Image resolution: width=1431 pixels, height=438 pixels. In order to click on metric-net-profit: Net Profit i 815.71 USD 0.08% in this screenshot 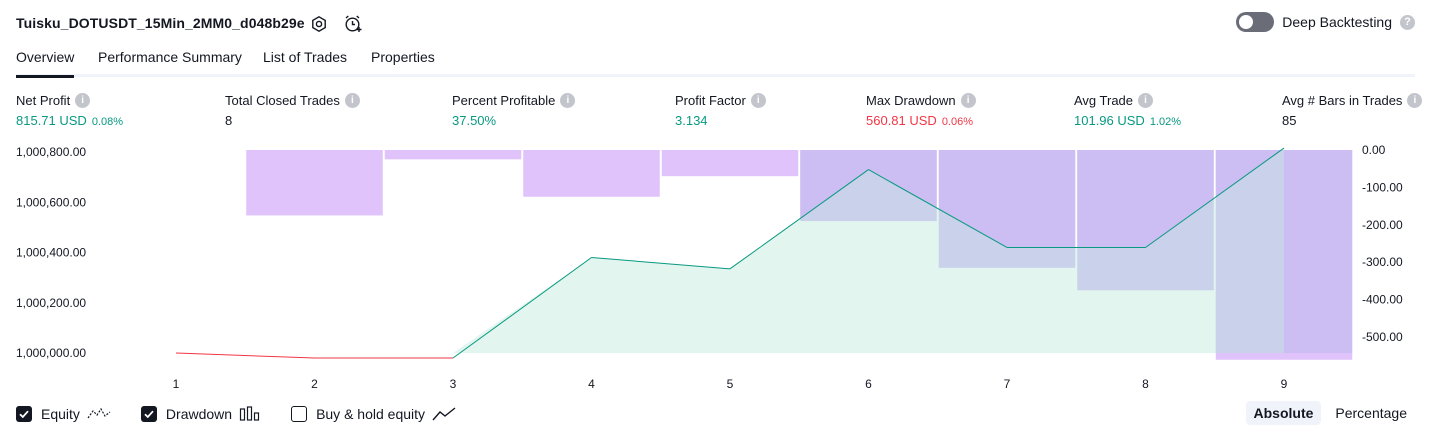, I will do `click(69, 110)`.